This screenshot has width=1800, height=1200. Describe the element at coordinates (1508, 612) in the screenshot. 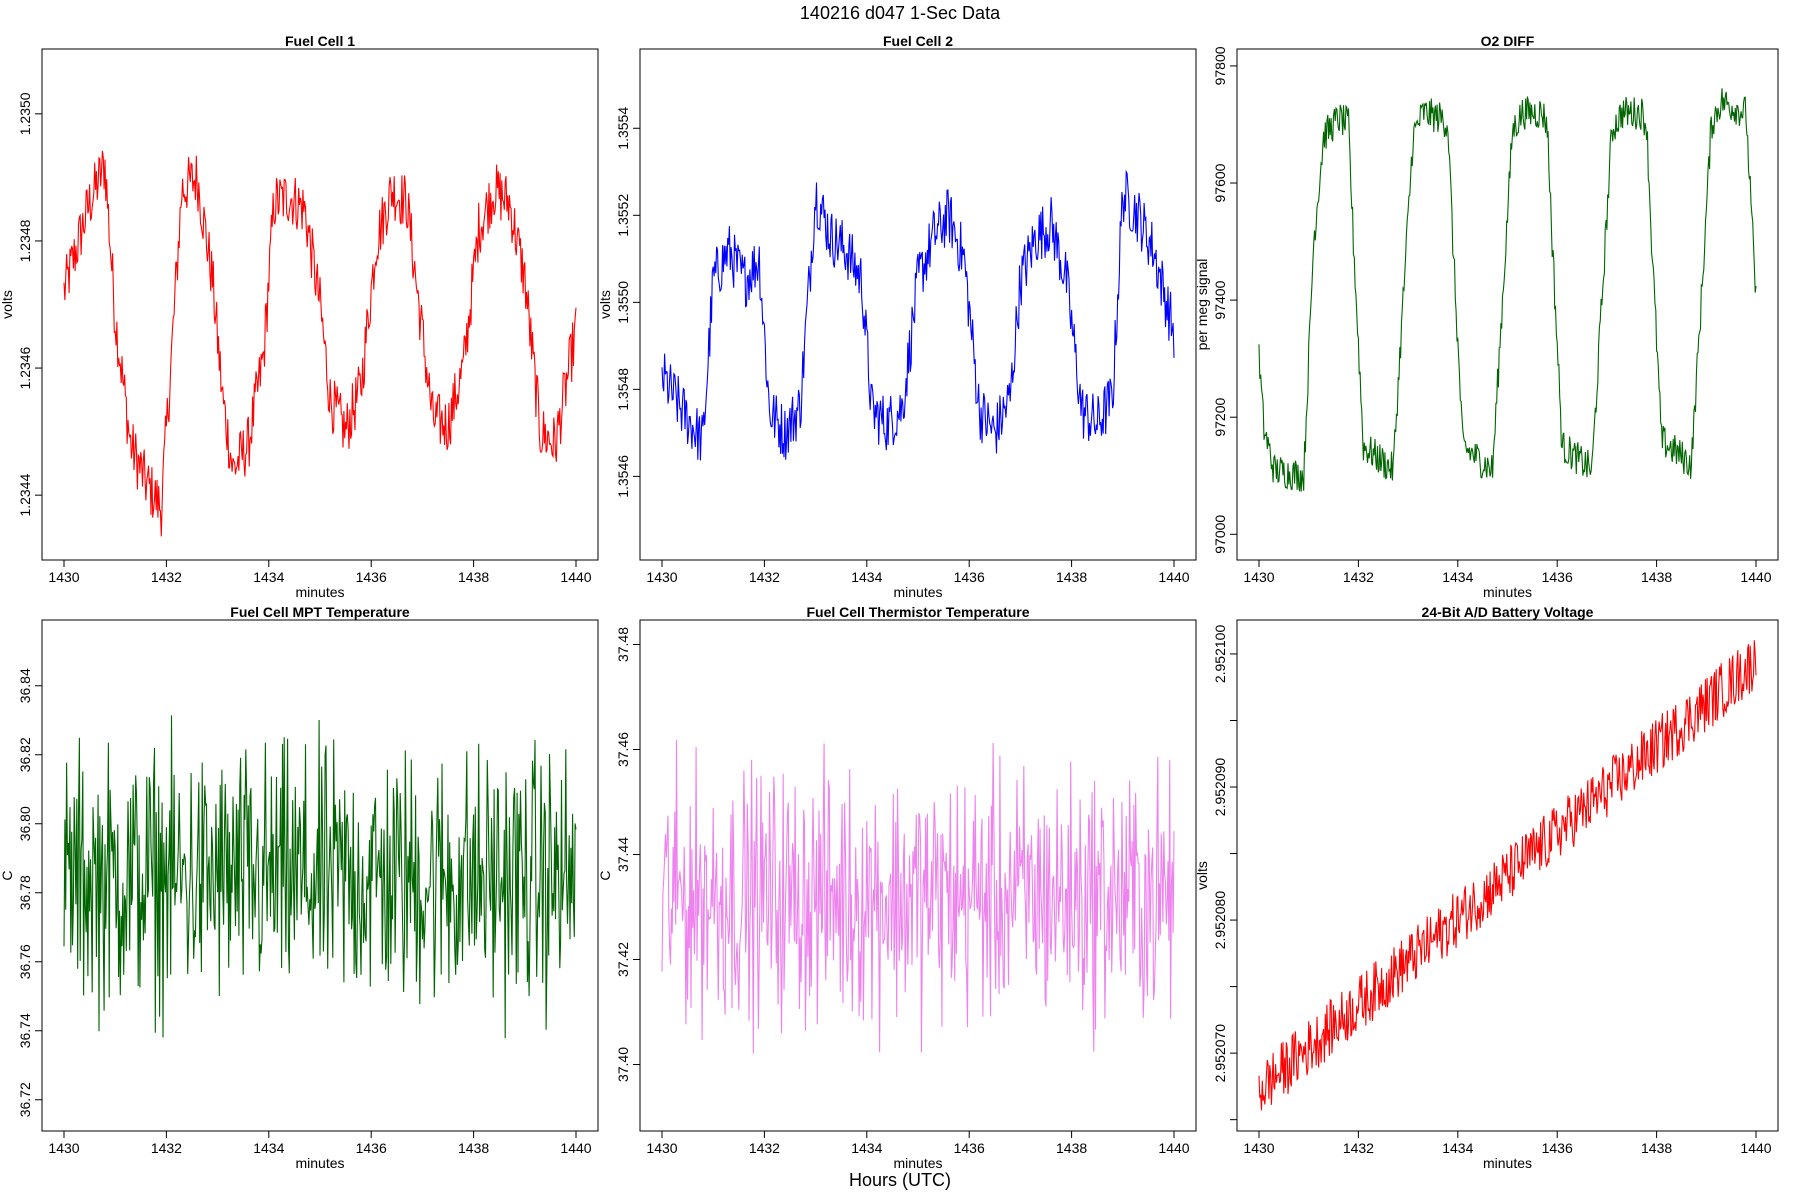

I see `panel-title: 24-Bit A/D Battery Voltage` at that location.